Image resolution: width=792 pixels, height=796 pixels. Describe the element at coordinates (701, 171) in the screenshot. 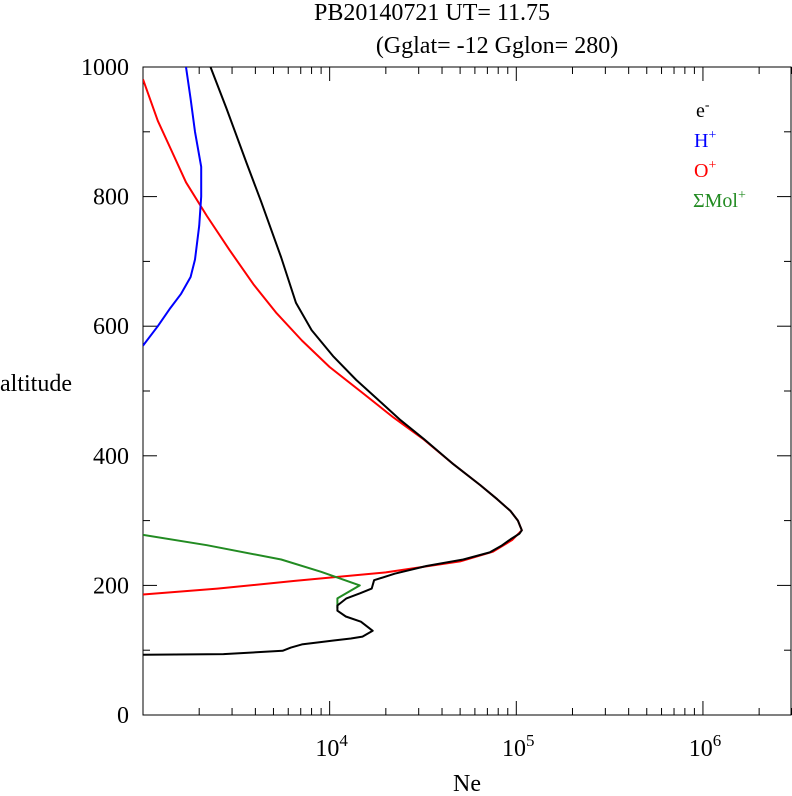

I see `legend-label: O` at that location.